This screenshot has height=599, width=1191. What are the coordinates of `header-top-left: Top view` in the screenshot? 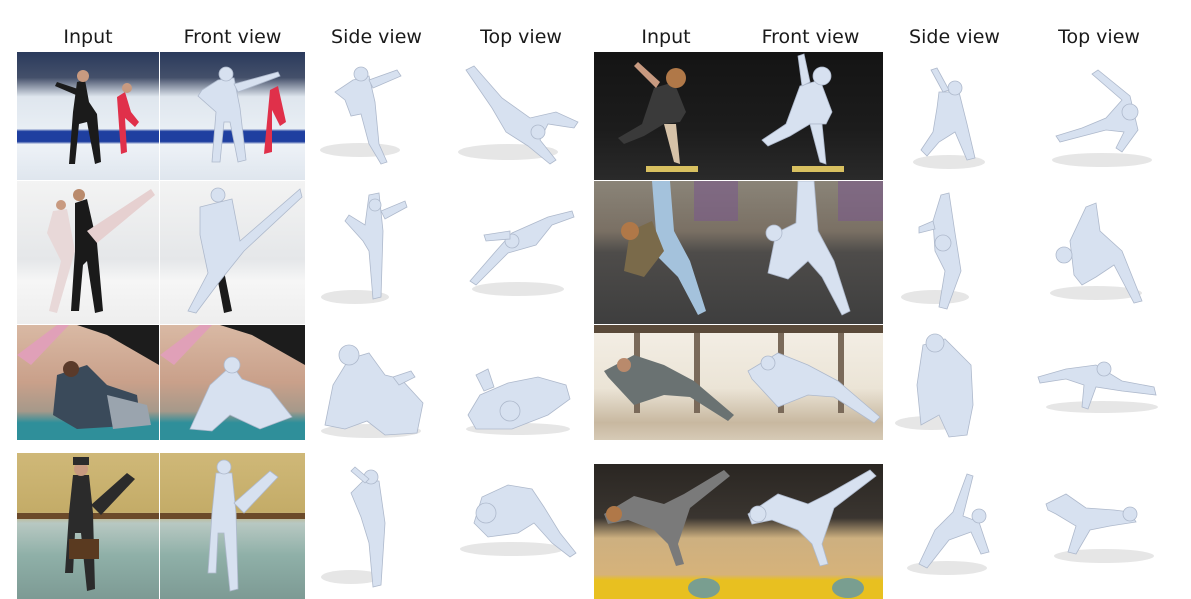 It's located at (521, 37).